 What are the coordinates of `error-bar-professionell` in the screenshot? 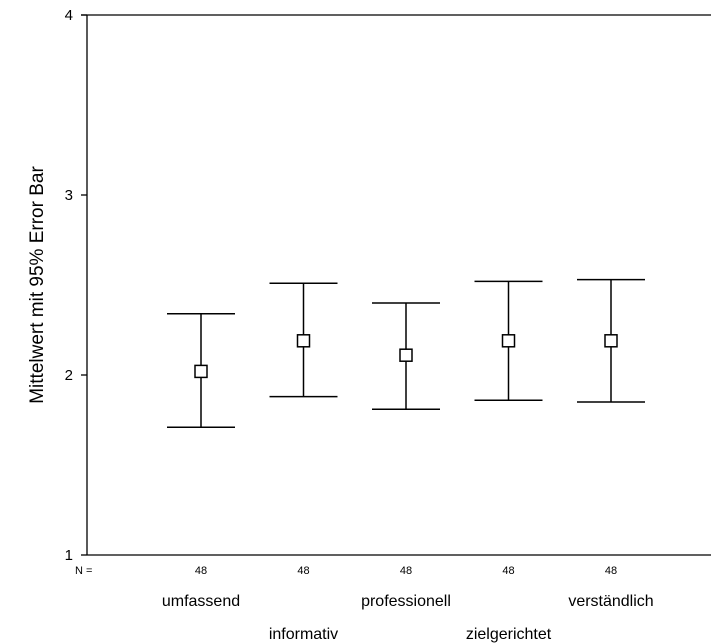 It's located at (406, 356).